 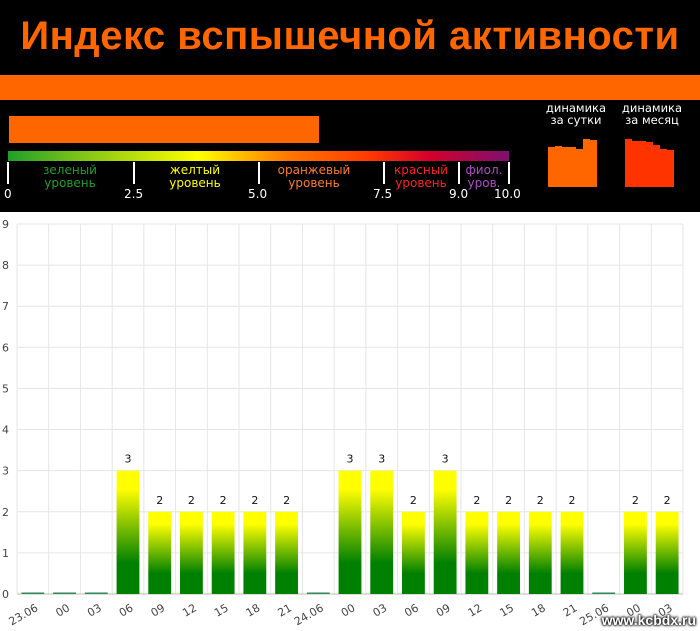 What do you see at coordinates (648, 620) in the screenshot?
I see `site-watermark: www.kcbdx.ru` at bounding box center [648, 620].